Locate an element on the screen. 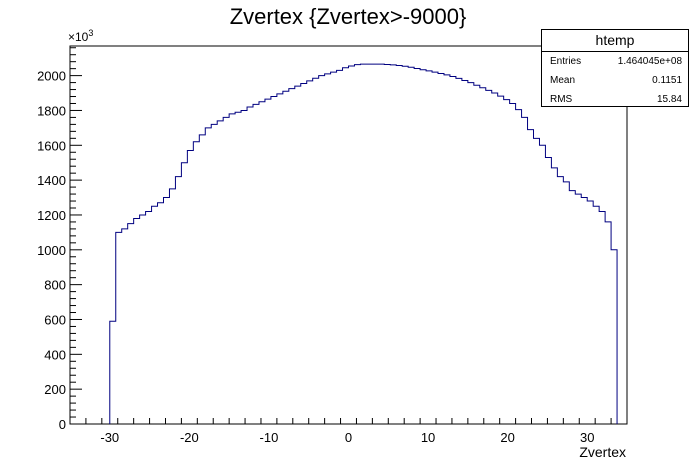 This screenshot has height=472, width=696. stats-row-mean: Mean 0.1151 is located at coordinates (615, 81).